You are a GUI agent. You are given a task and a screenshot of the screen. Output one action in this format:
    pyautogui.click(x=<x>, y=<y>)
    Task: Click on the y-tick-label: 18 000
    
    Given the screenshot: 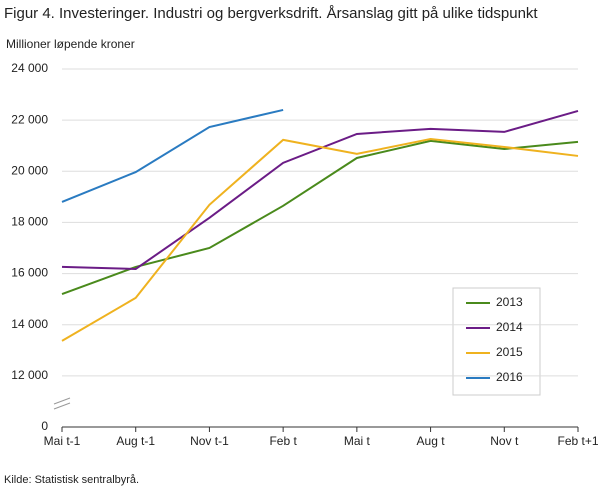 What is the action you would take?
    pyautogui.click(x=29, y=222)
    